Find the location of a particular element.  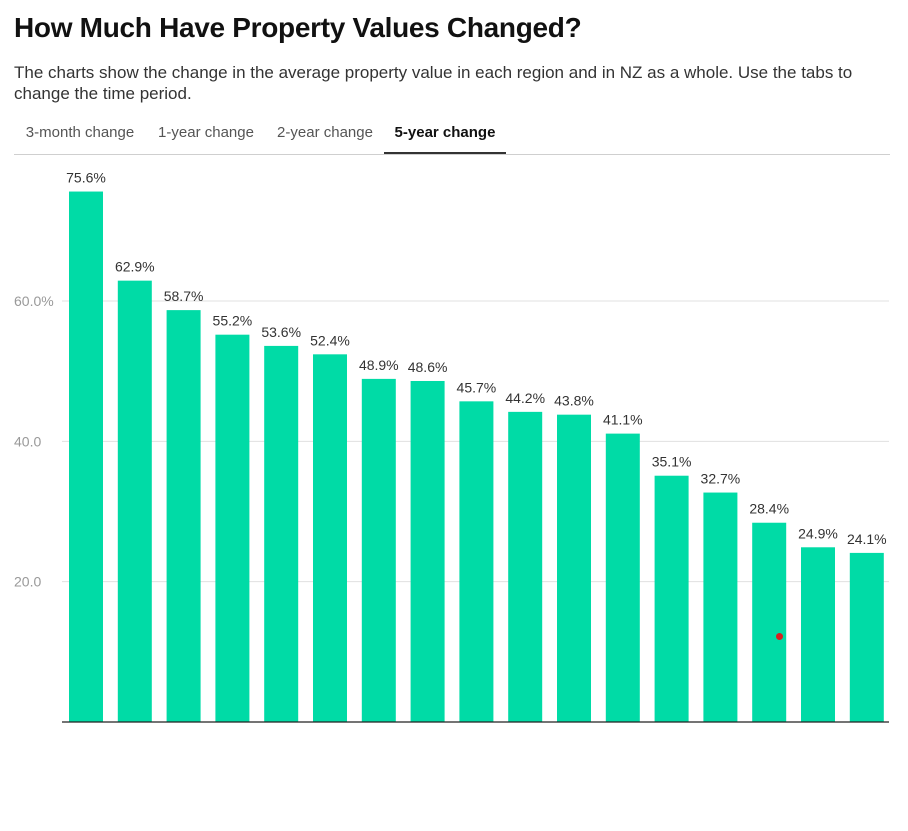

x-tick-label-4: anterbury is located at coordinates (281, 760).